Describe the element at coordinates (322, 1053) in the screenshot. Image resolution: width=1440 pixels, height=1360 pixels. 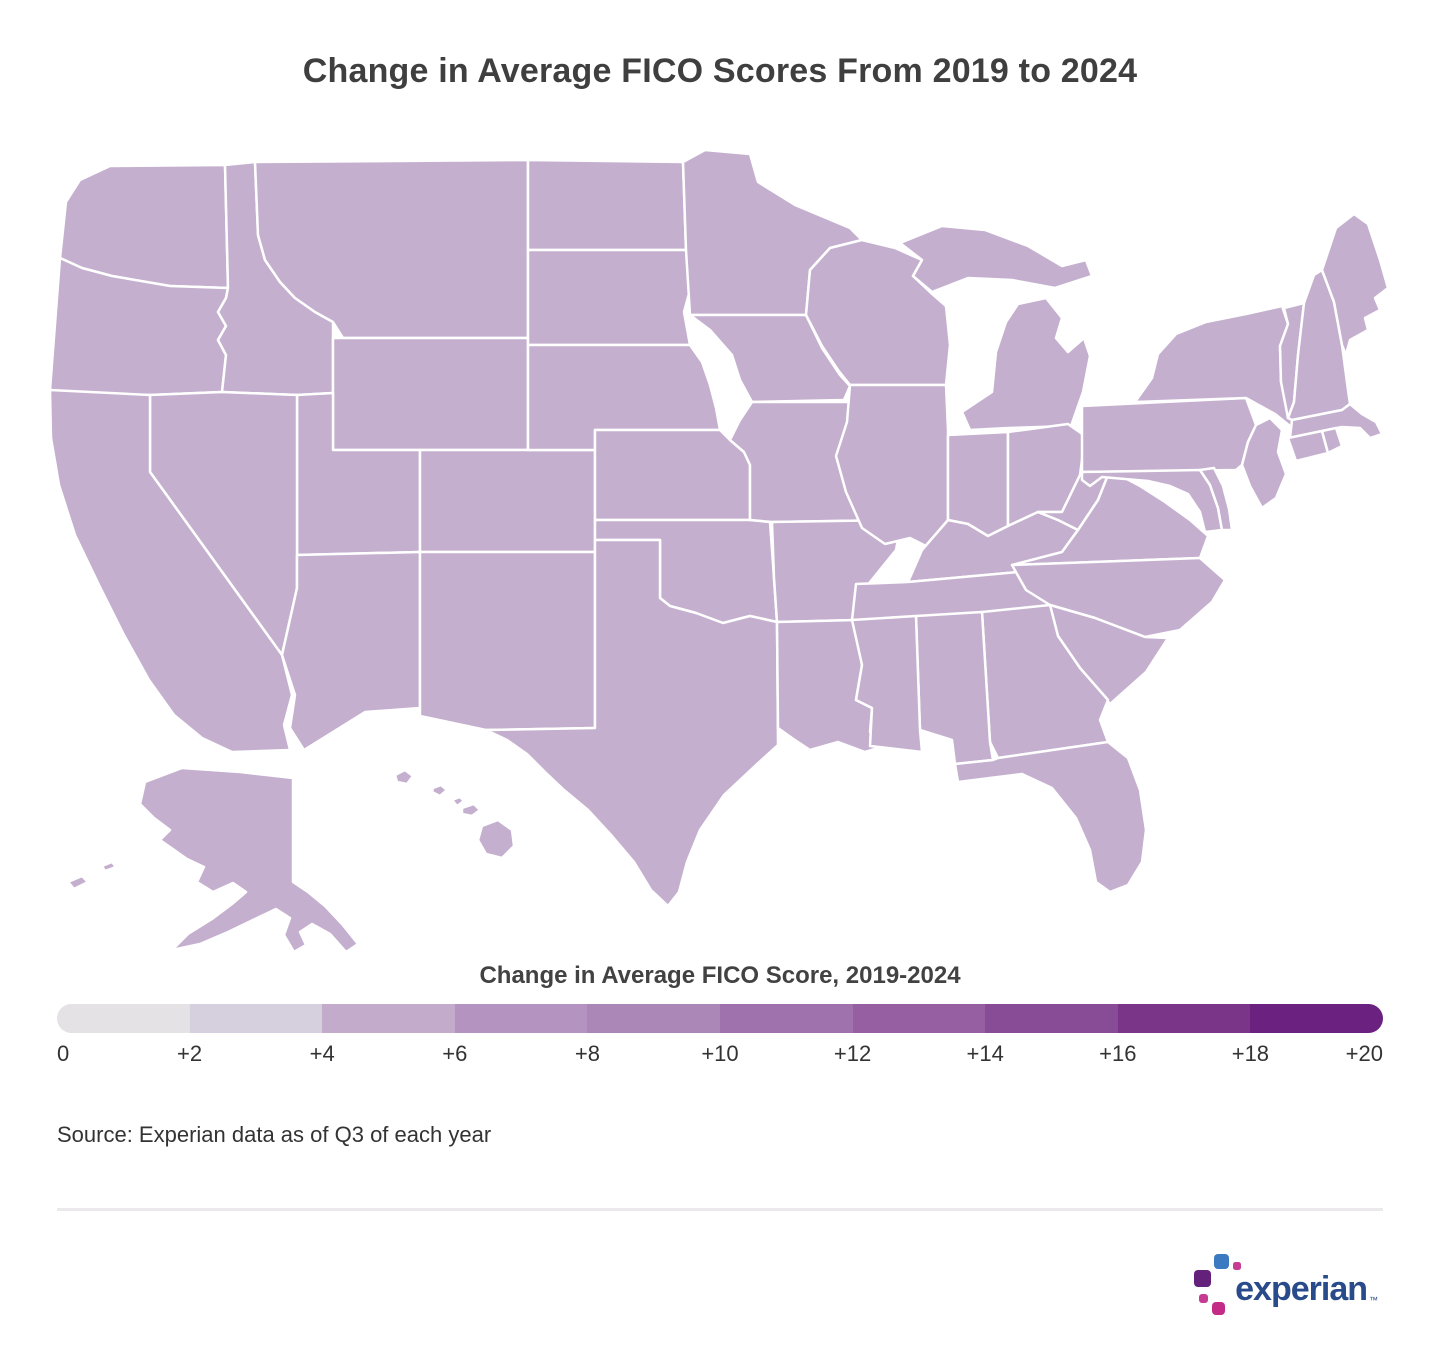
I see `legend-tick-label: +4` at that location.